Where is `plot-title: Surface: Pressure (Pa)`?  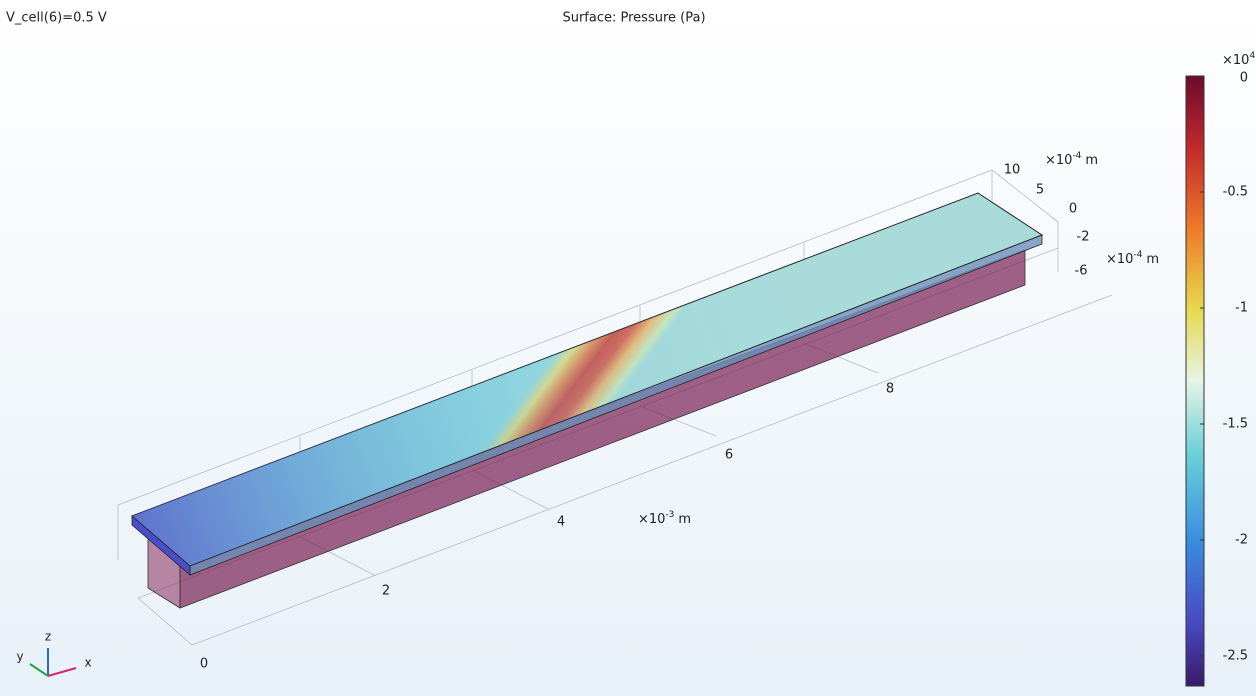
plot-title: Surface: Pressure (Pa) is located at coordinates (633, 18).